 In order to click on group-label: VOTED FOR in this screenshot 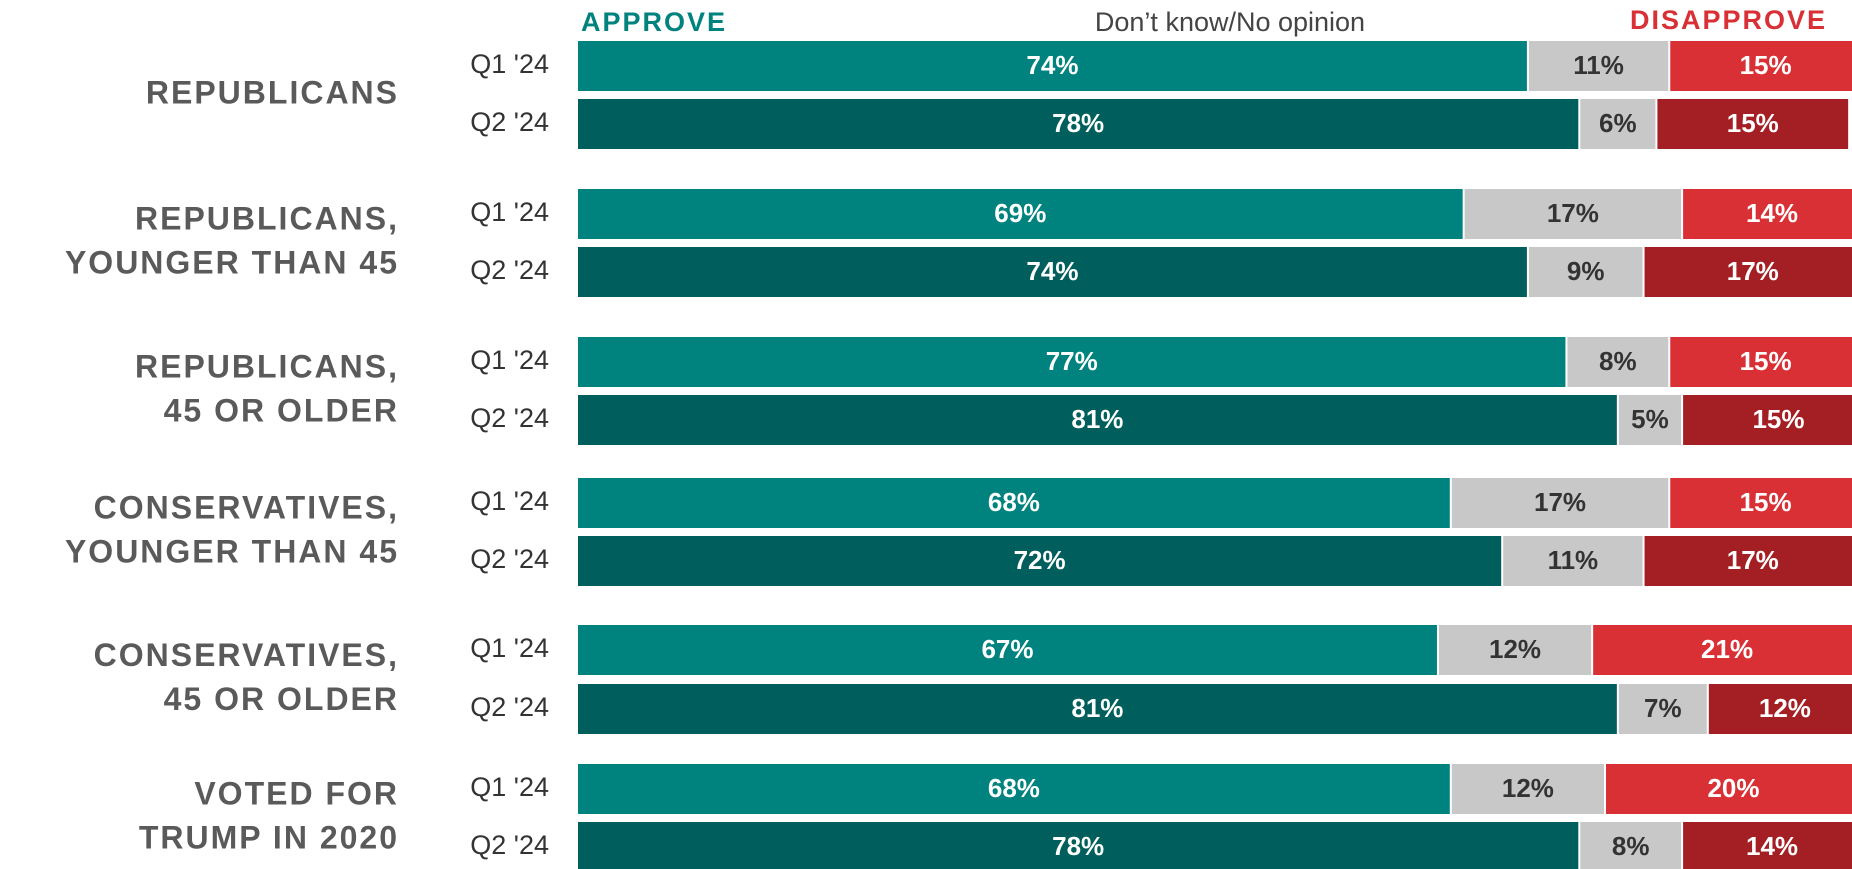, I will do `click(296, 793)`.